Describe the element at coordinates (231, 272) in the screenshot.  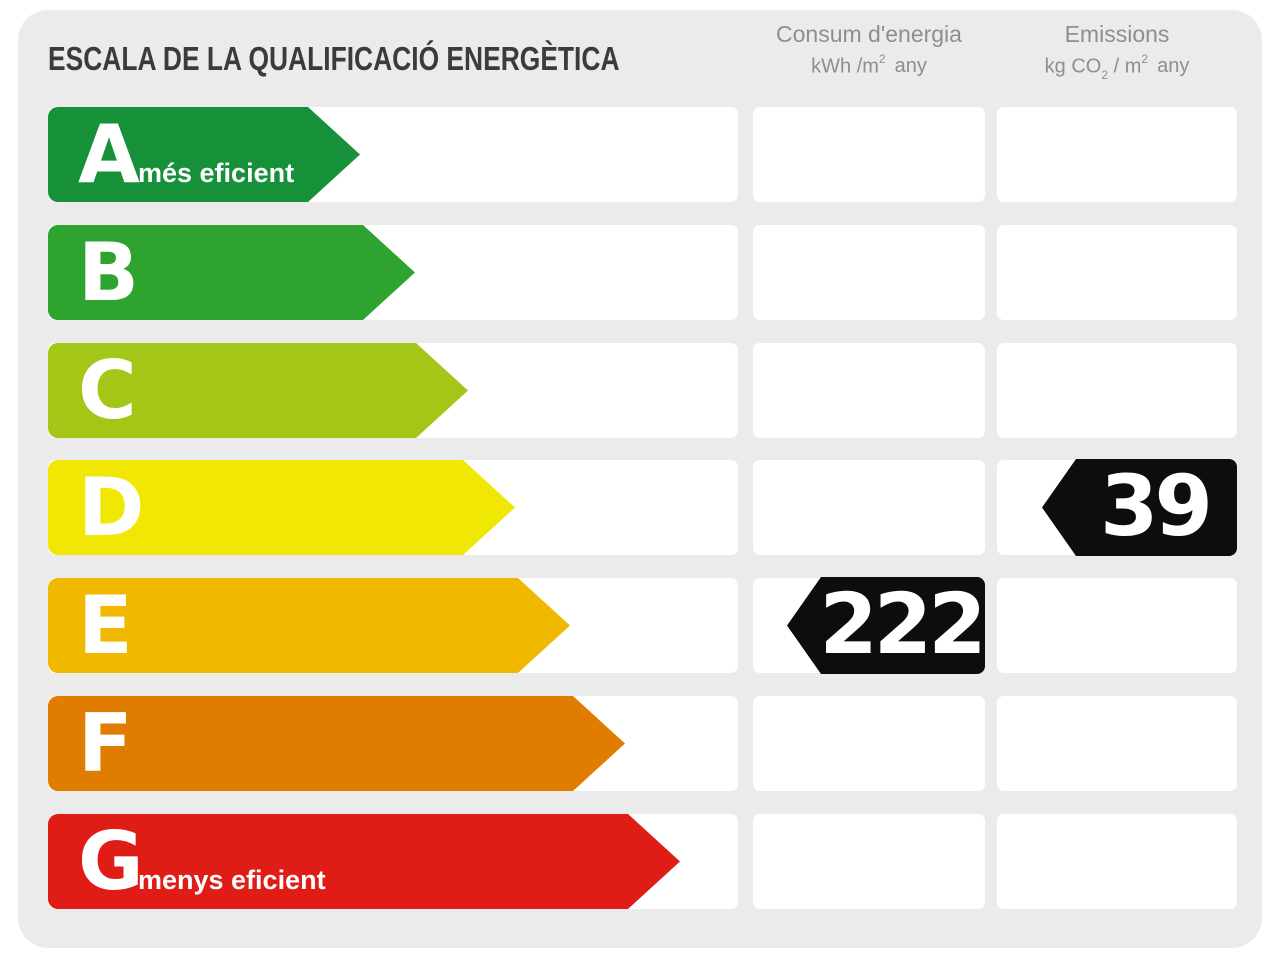
I see `grade-arrow-b: B` at that location.